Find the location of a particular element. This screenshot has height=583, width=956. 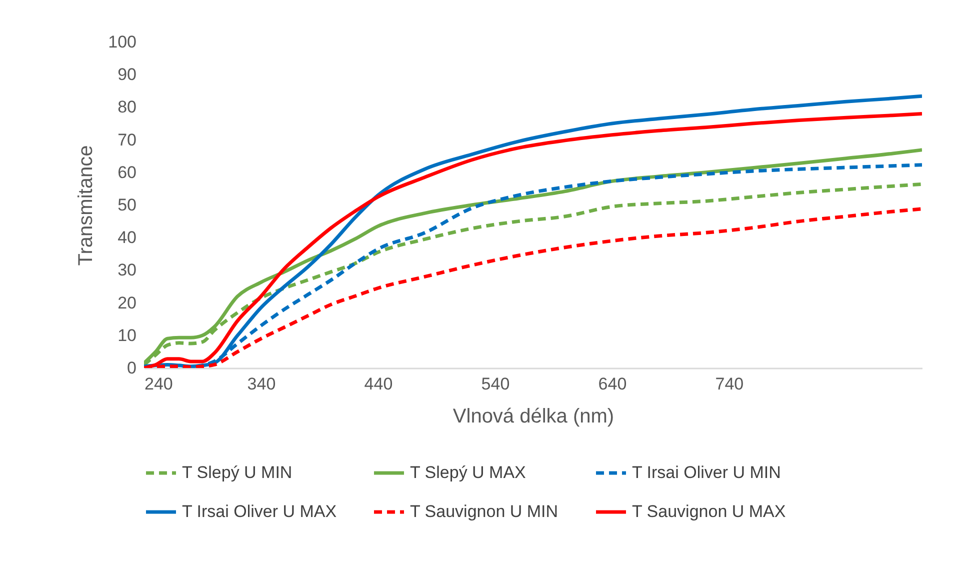

x-tick-label: 640 is located at coordinates (612, 384).